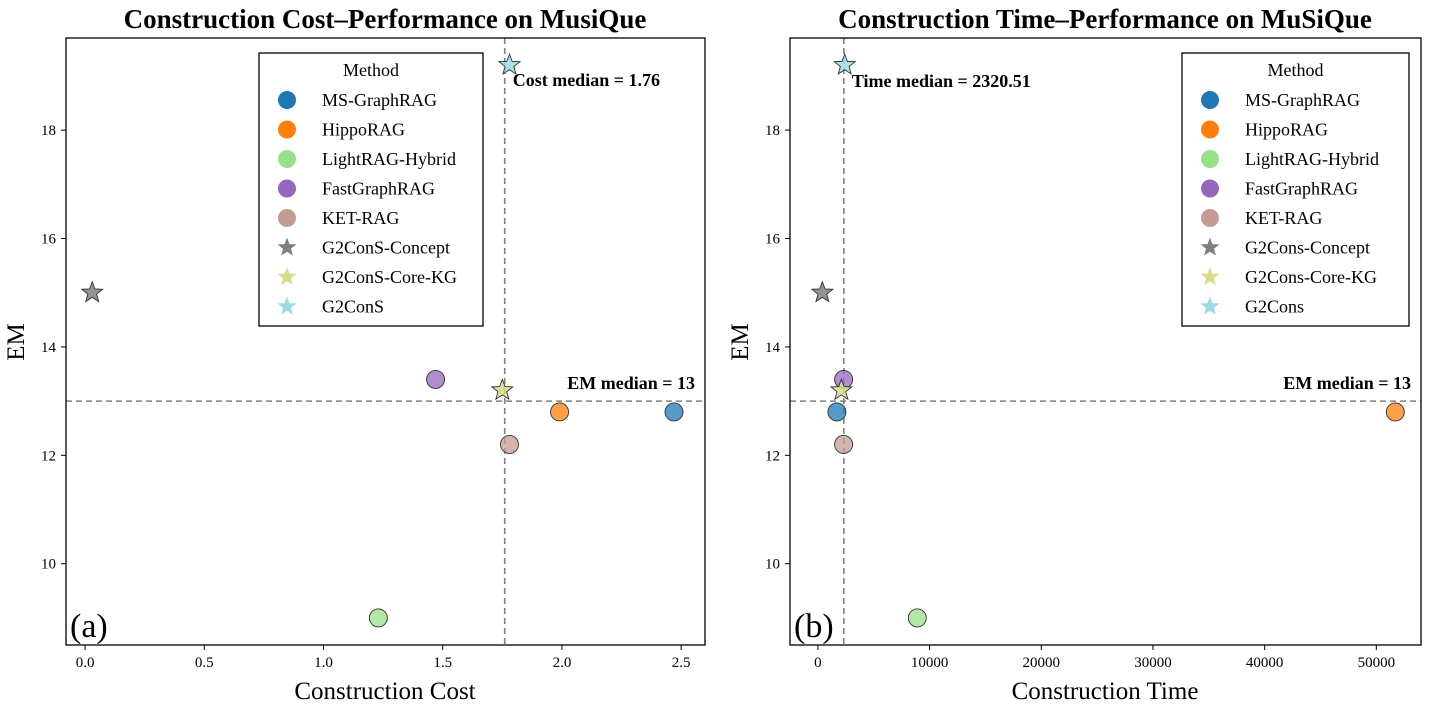 Image resolution: width=1431 pixels, height=706 pixels. Describe the element at coordinates (1105, 19) in the screenshot. I see `chart-title: Construction Time–Performance on MuSiQue` at that location.